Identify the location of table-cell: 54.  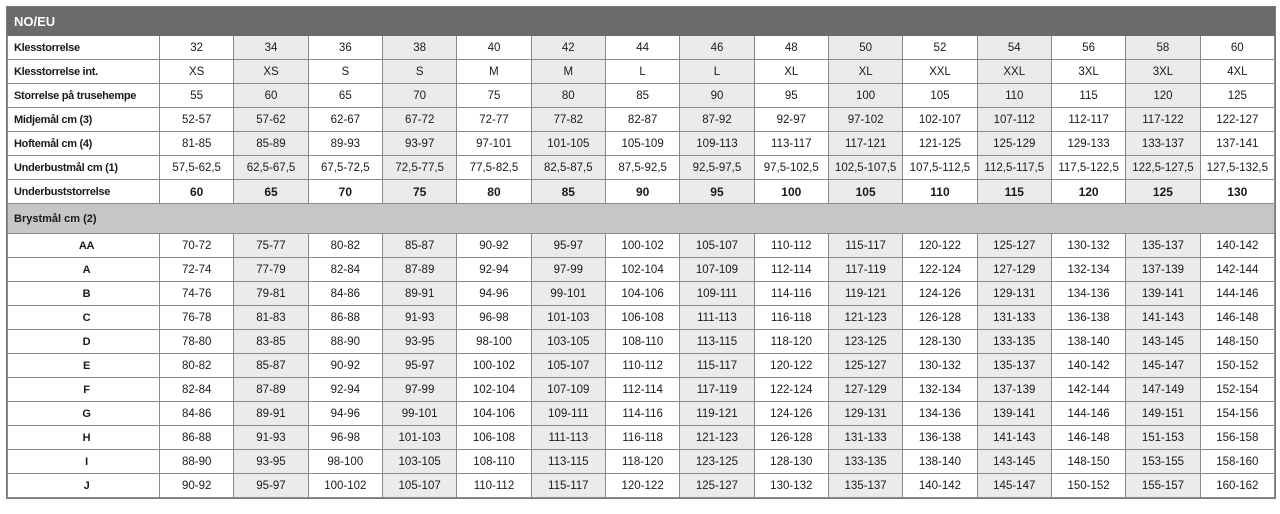
(1014, 47).